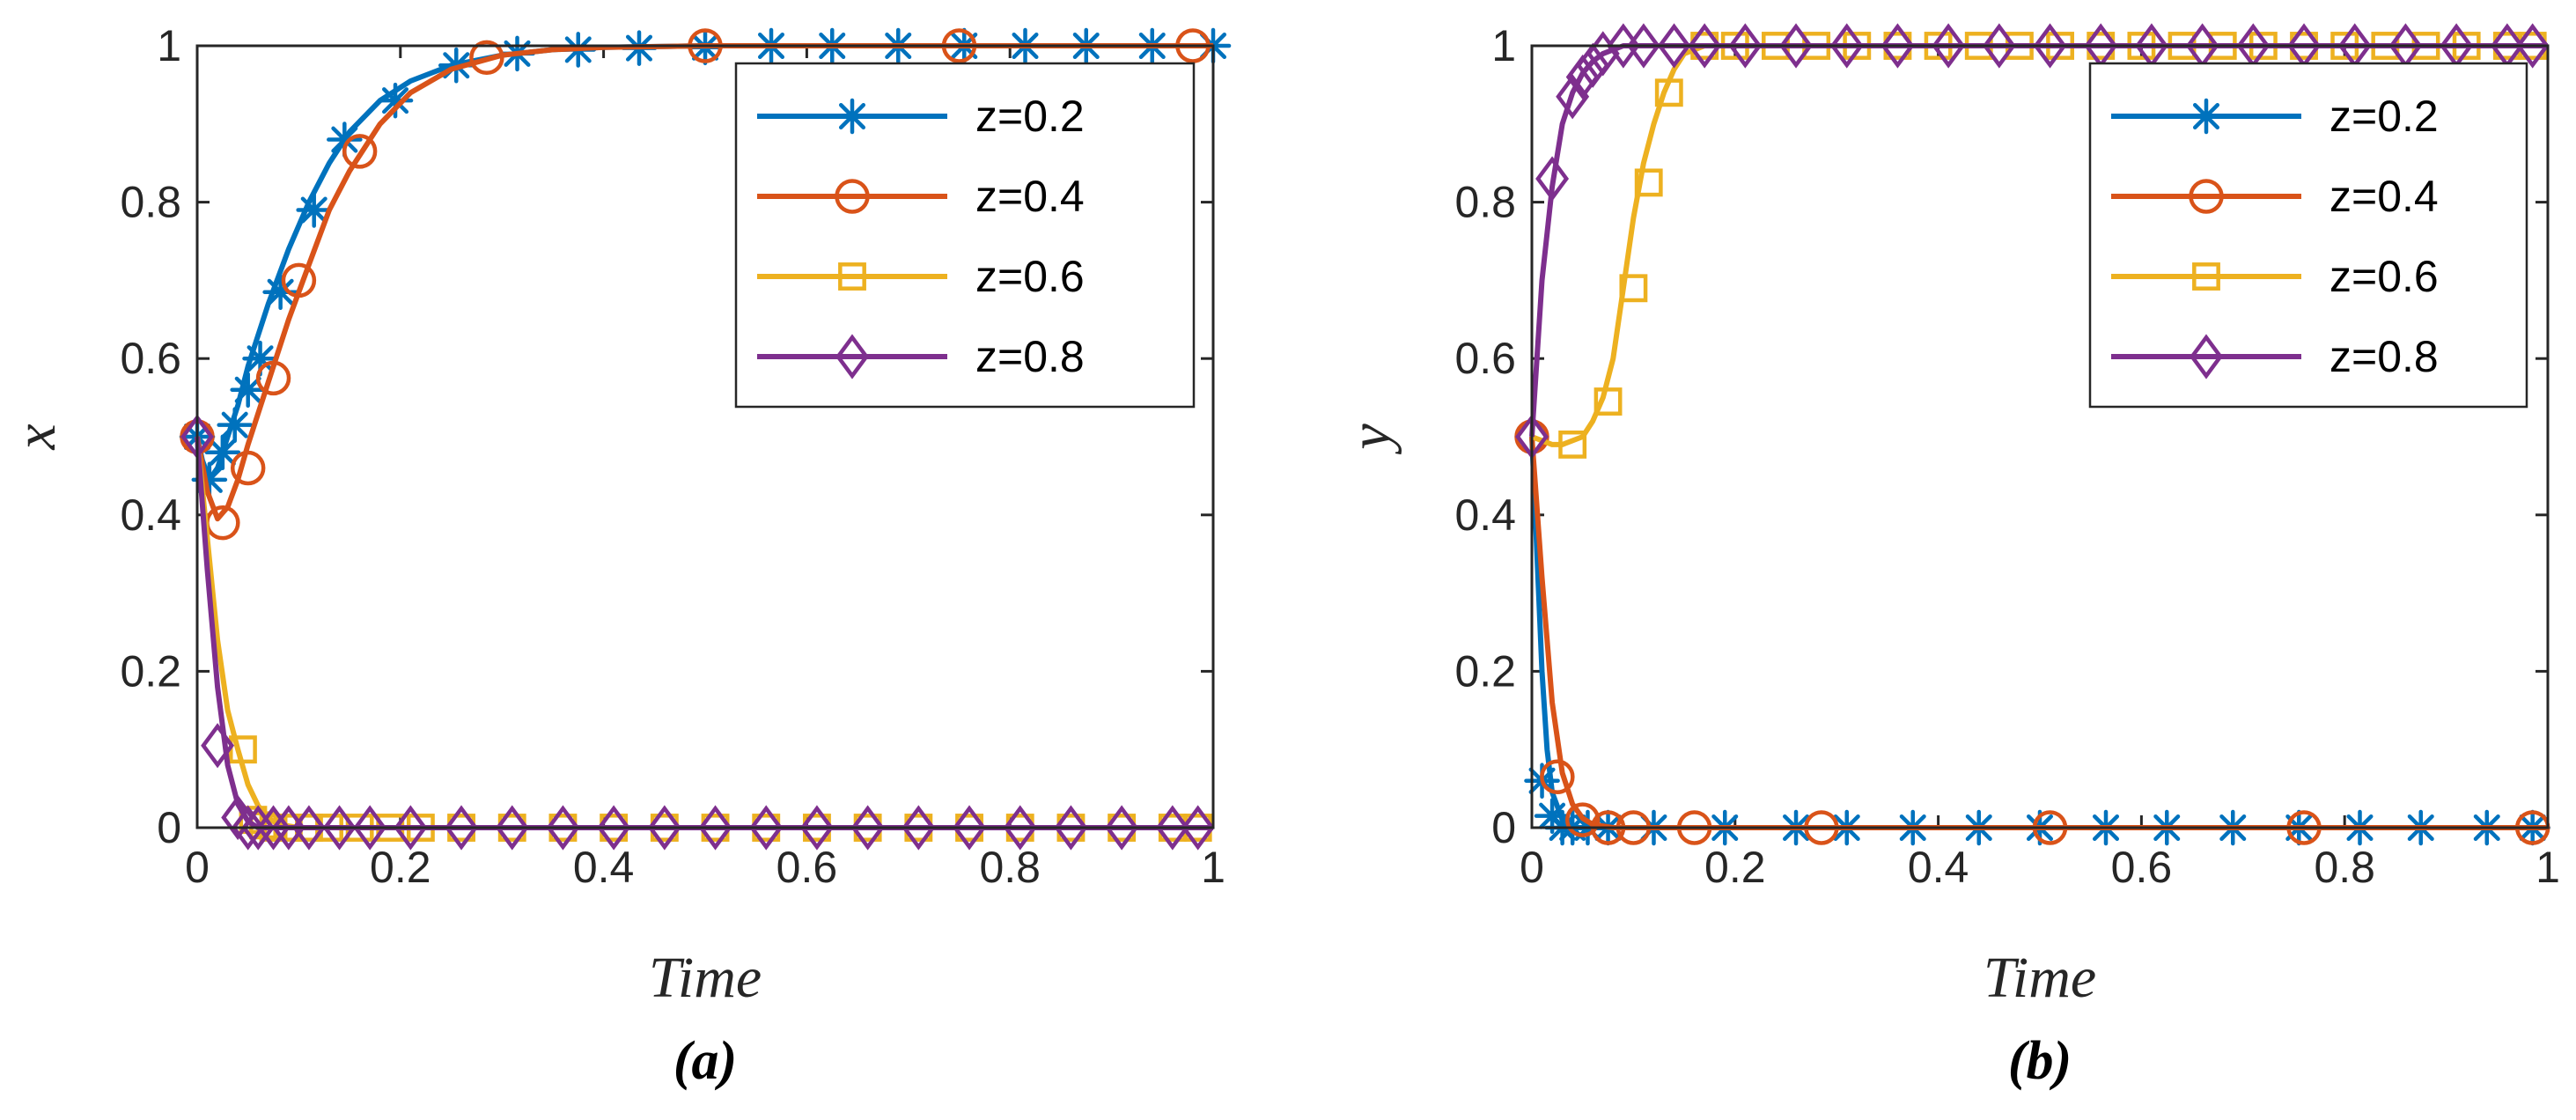 The height and width of the screenshot is (1120, 2576). I want to click on y-tick-label-a: 0.8, so click(151, 202).